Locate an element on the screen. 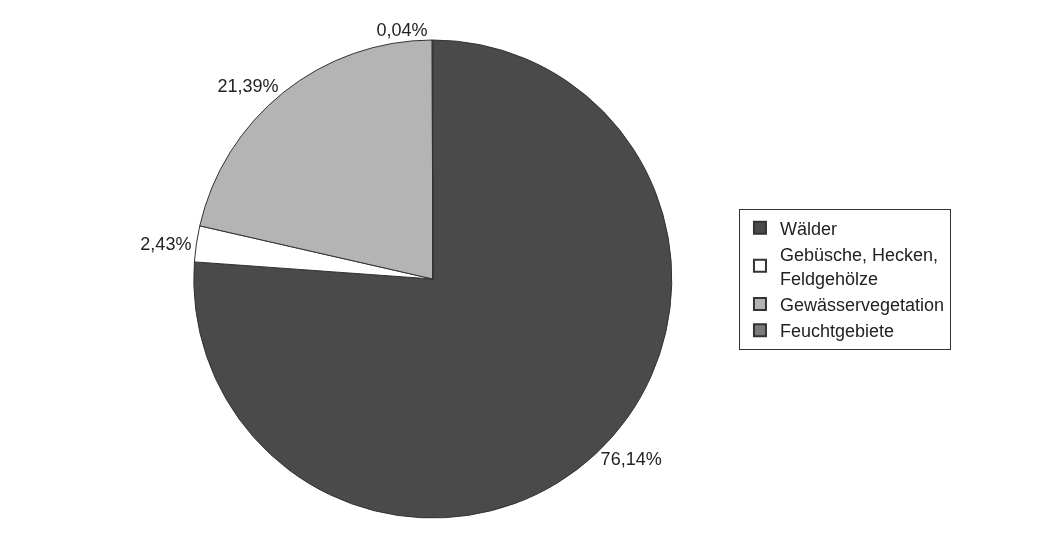  data-label: 21,39% is located at coordinates (248, 86).